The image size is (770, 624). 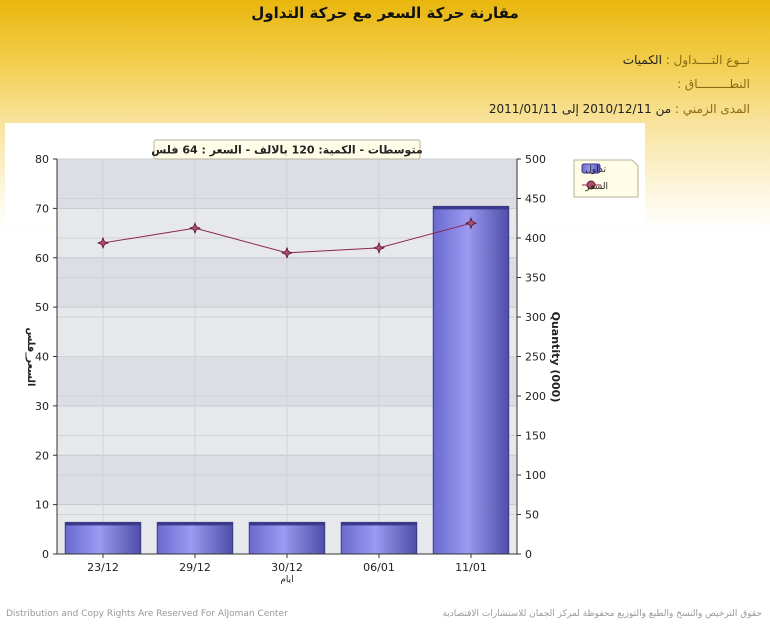 I want to click on y-right-tick-label: 100, so click(x=535, y=475).